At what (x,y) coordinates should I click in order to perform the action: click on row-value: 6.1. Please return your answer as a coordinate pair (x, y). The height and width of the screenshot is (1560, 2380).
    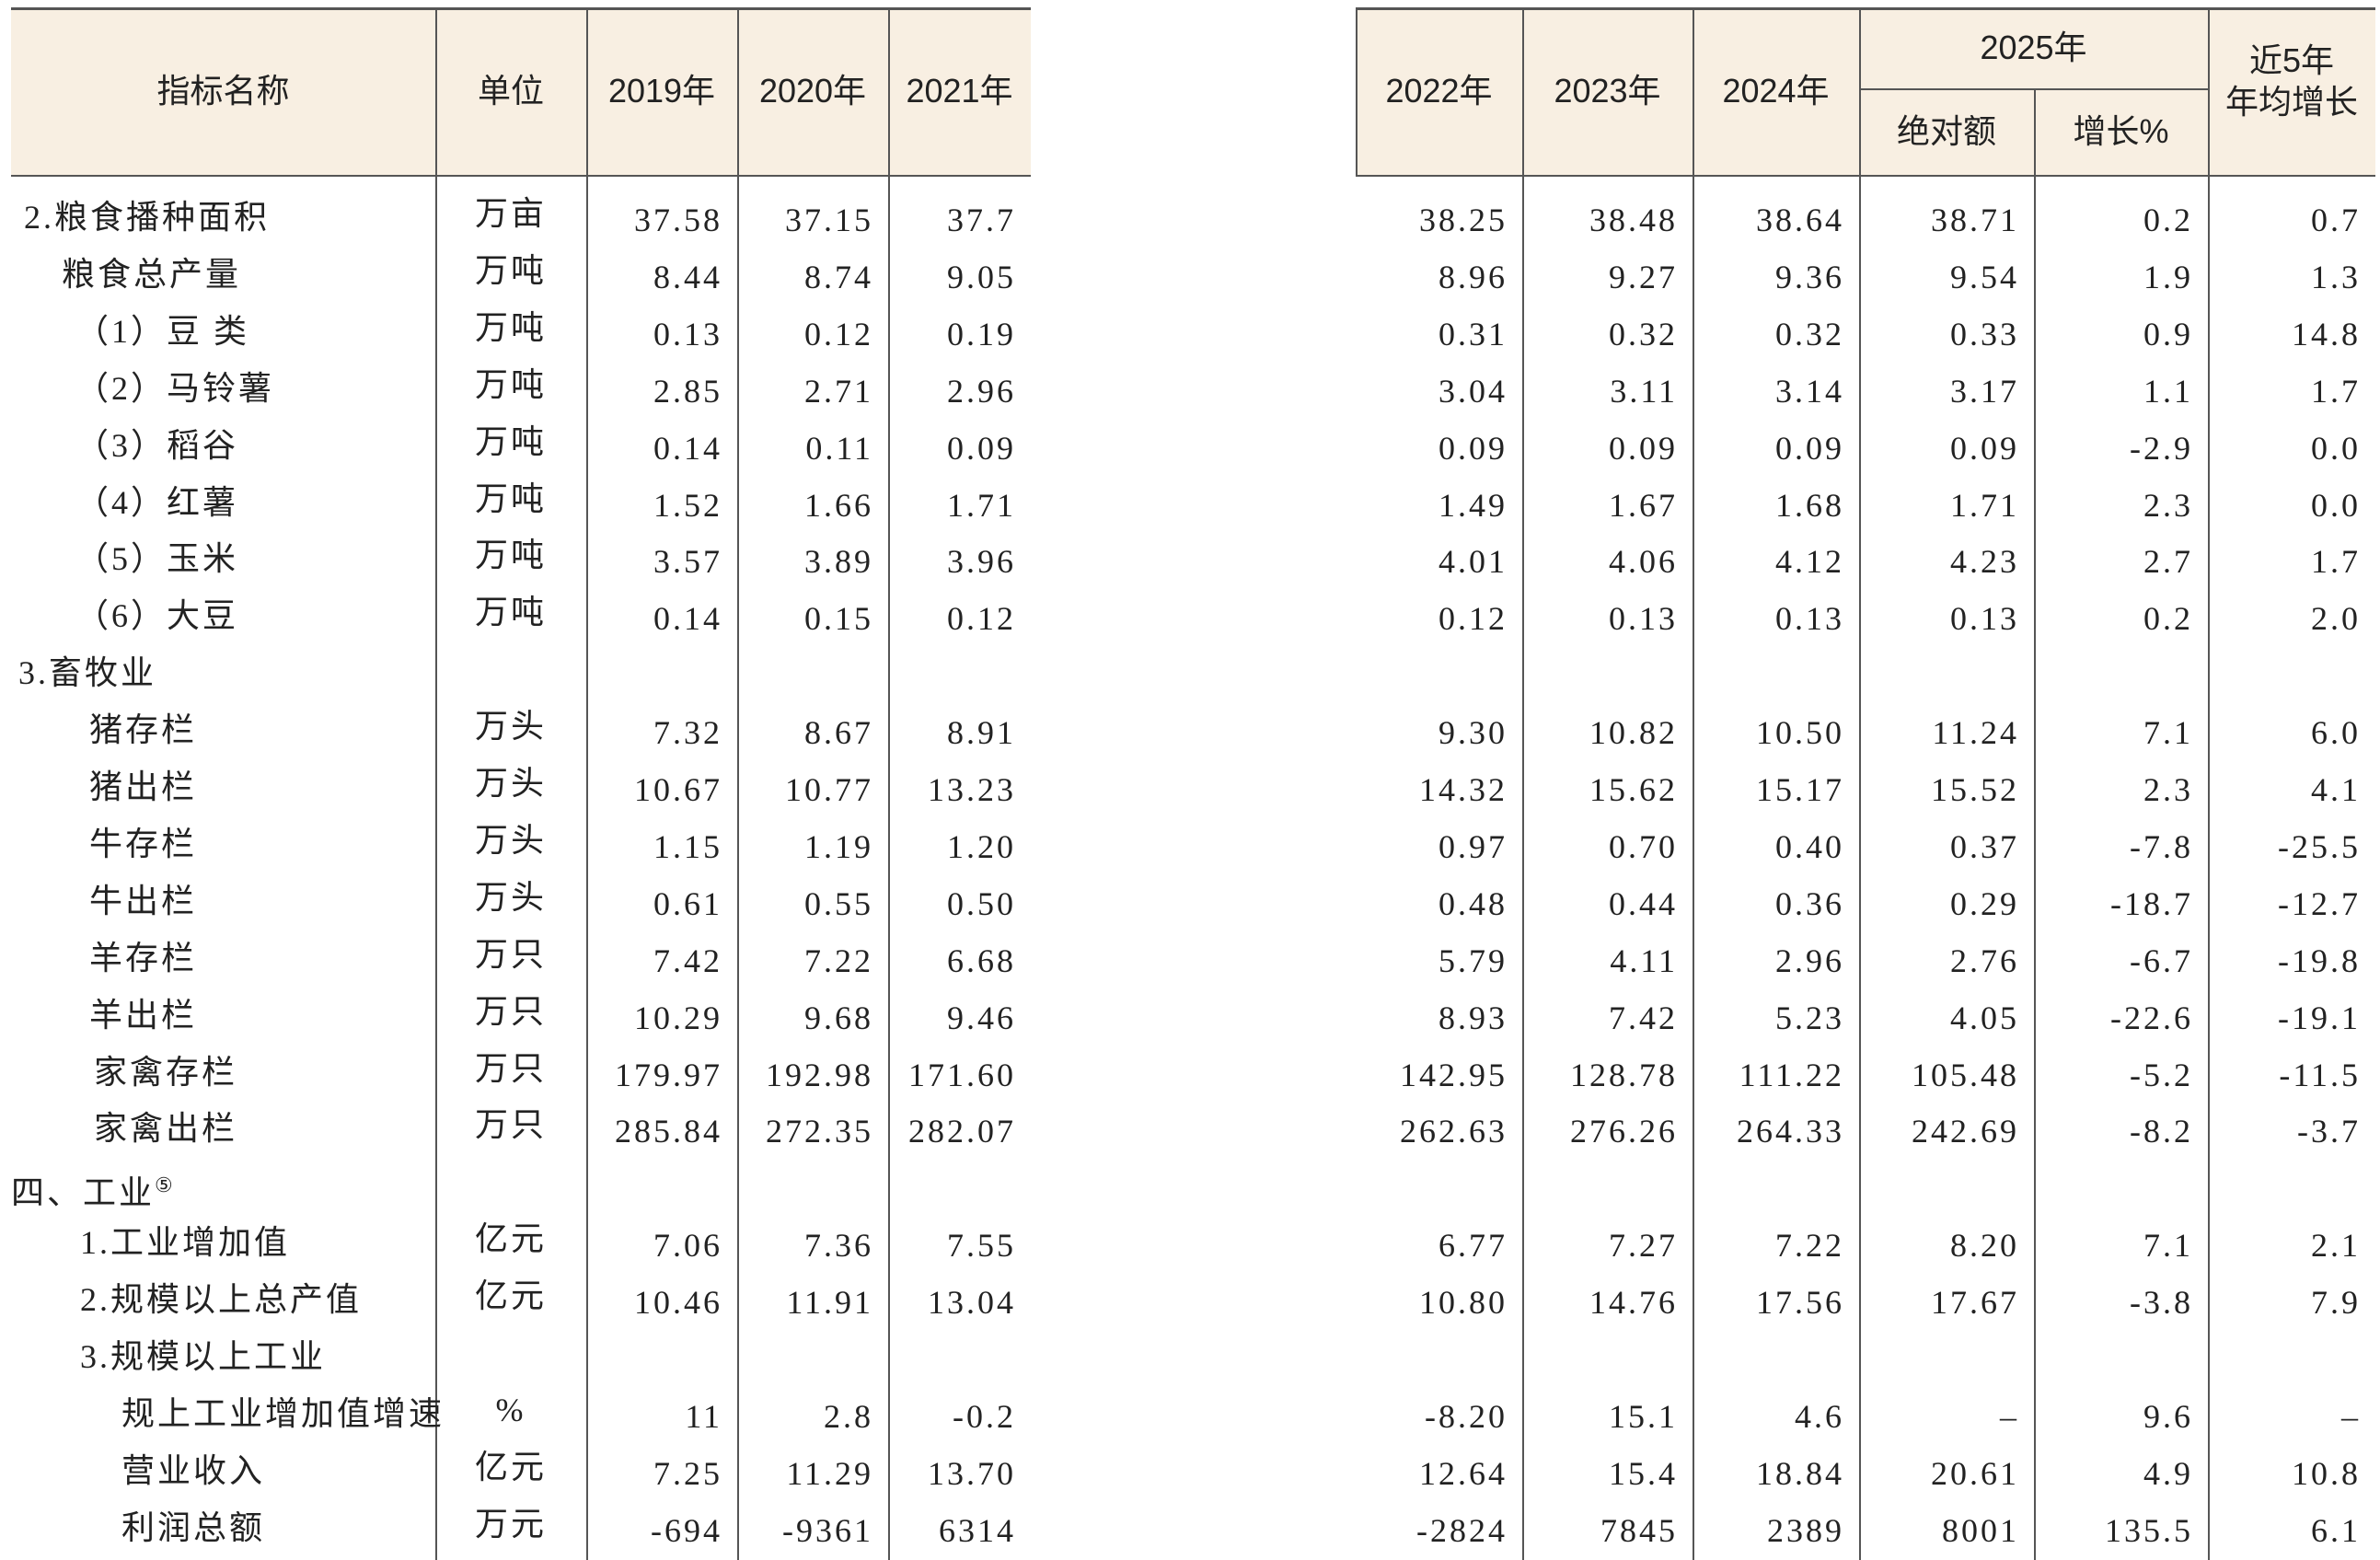
    Looking at the image, I should click on (2336, 1530).